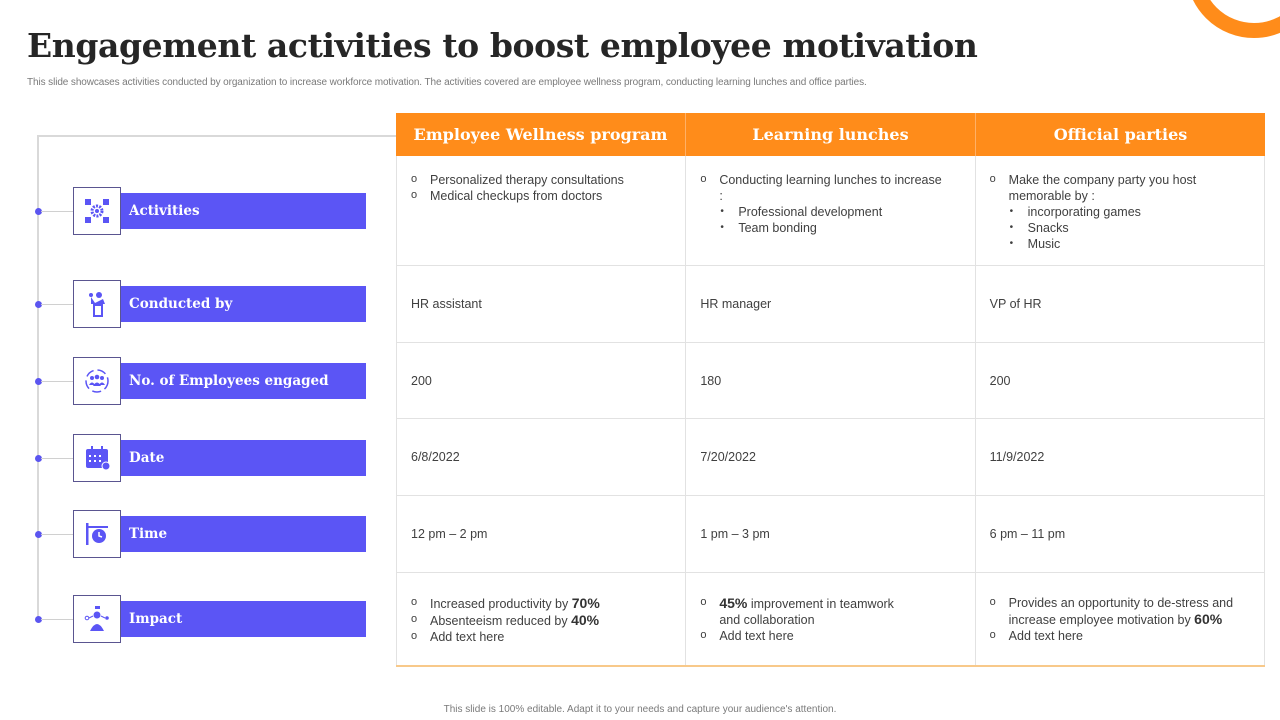  I want to click on table-row-time: 12 pm – 2 pm 1 pm – 3 pm 6 pm – 11 pm, so click(830, 534).